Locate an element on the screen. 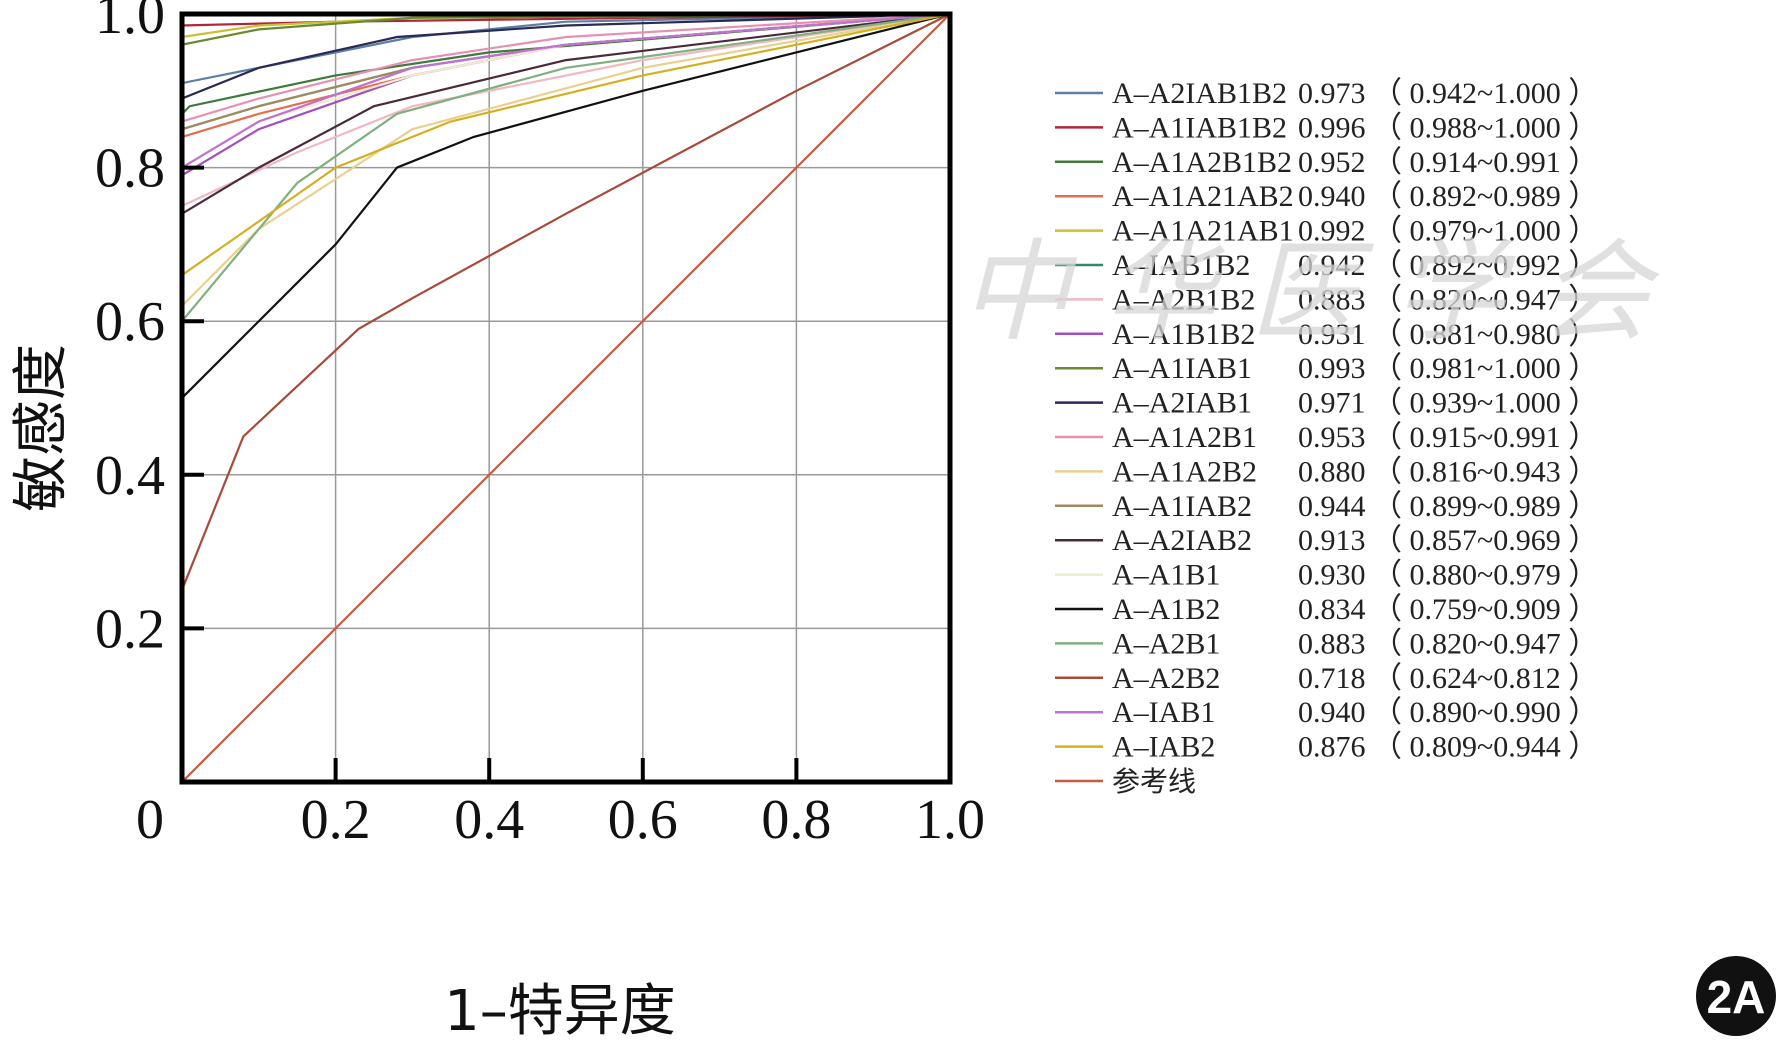 The width and height of the screenshot is (1781, 1045). y-tick-label: 1.0 is located at coordinates (130, 23).